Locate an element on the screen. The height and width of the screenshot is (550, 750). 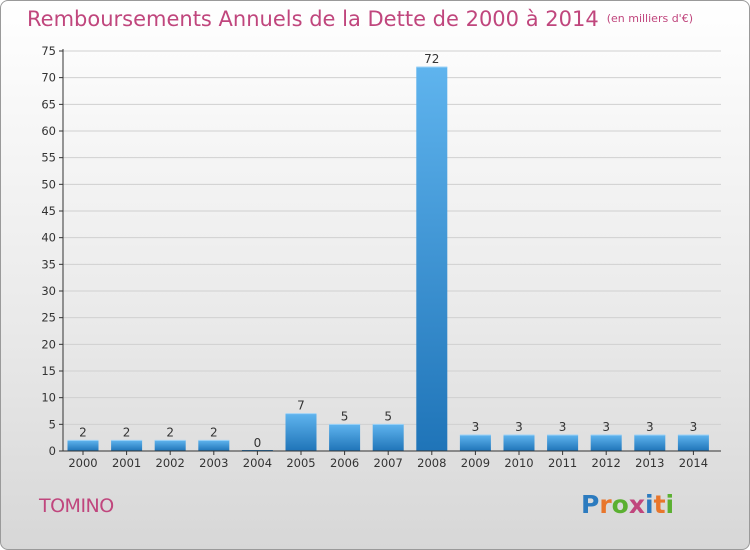
y-tick-label: 15 is located at coordinates (48, 371).